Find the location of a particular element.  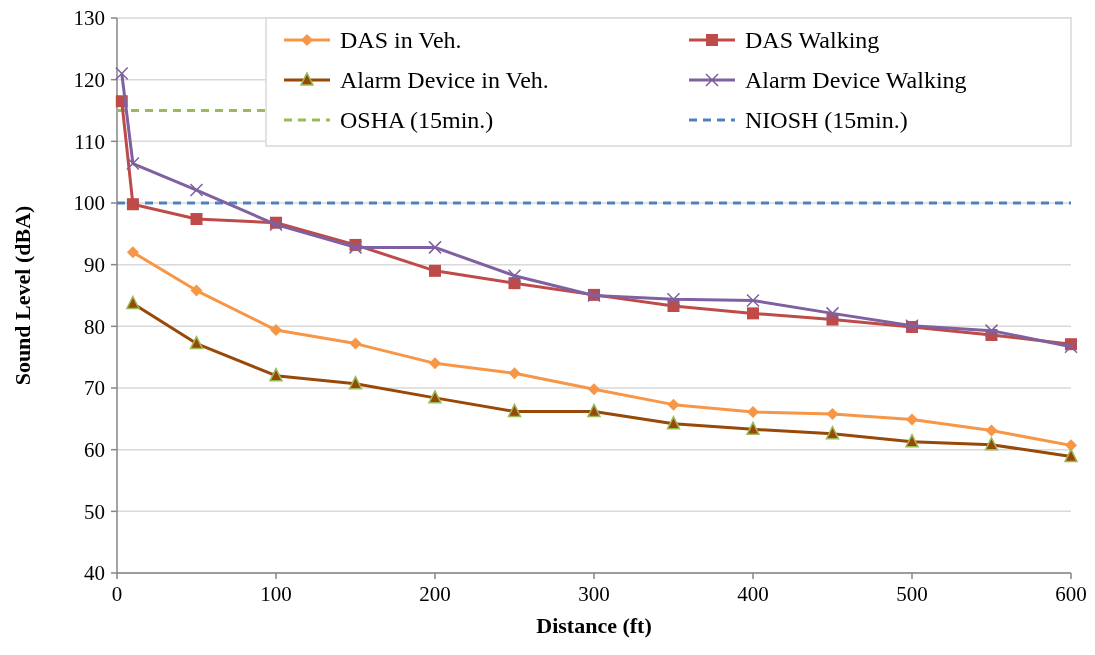

legend-label: Alarm Device Walking is located at coordinates (856, 80).